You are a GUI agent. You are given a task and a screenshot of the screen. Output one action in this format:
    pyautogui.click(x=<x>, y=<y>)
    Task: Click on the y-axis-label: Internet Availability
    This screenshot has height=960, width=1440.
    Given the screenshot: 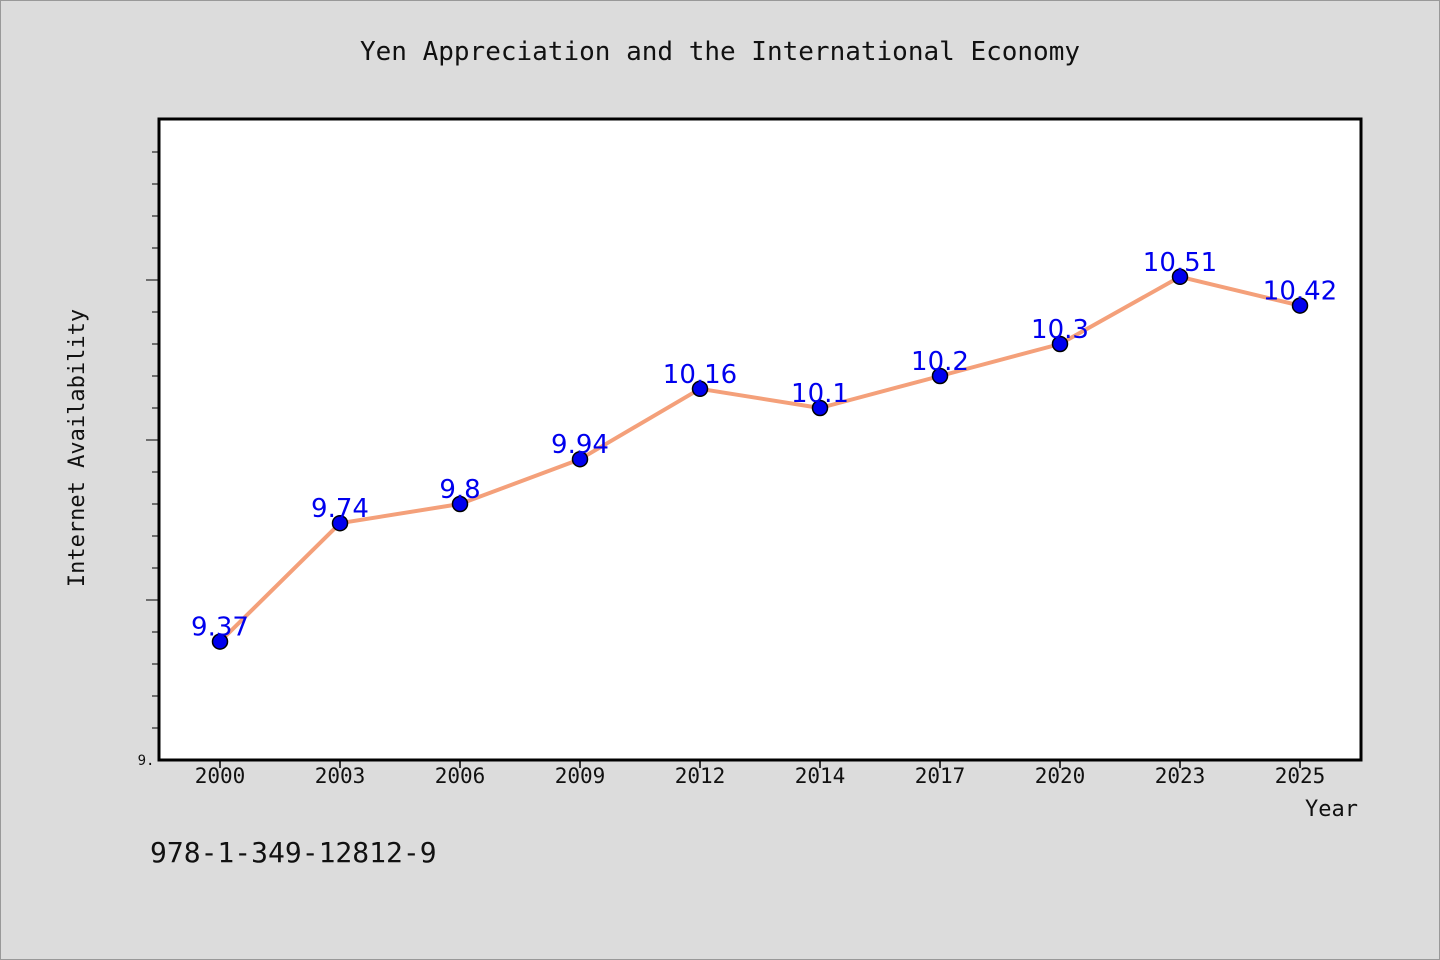 What is the action you would take?
    pyautogui.click(x=77, y=448)
    